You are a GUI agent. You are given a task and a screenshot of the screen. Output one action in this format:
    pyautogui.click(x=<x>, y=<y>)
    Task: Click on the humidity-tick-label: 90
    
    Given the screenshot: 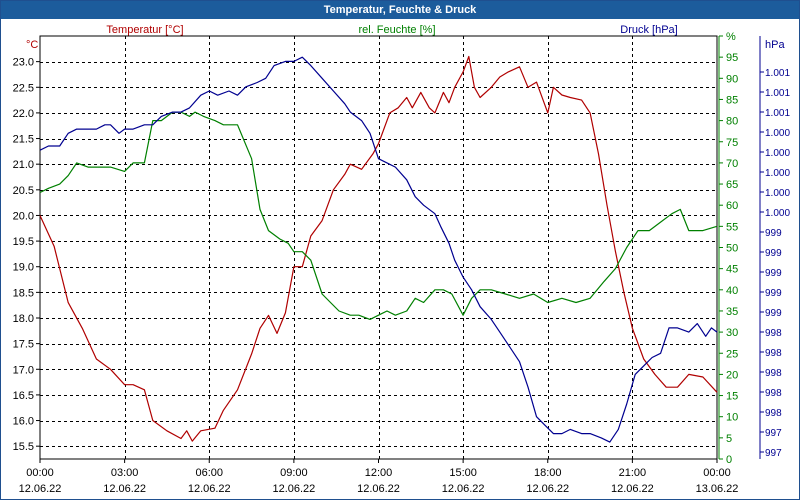 What is the action you would take?
    pyautogui.click(x=732, y=79)
    